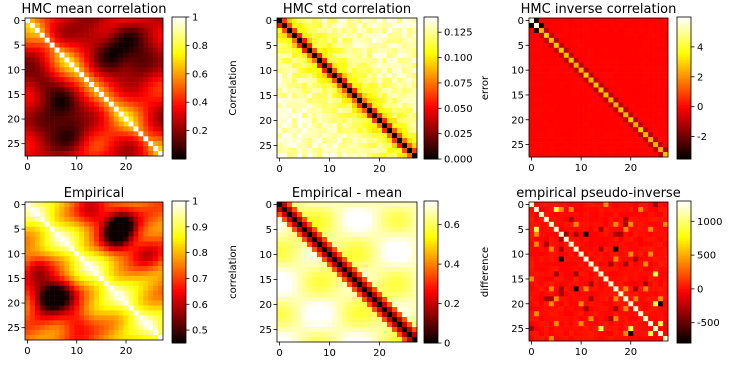  What do you see at coordinates (517, 71) in the screenshot?
I see `y-tick-label: 10` at bounding box center [517, 71].